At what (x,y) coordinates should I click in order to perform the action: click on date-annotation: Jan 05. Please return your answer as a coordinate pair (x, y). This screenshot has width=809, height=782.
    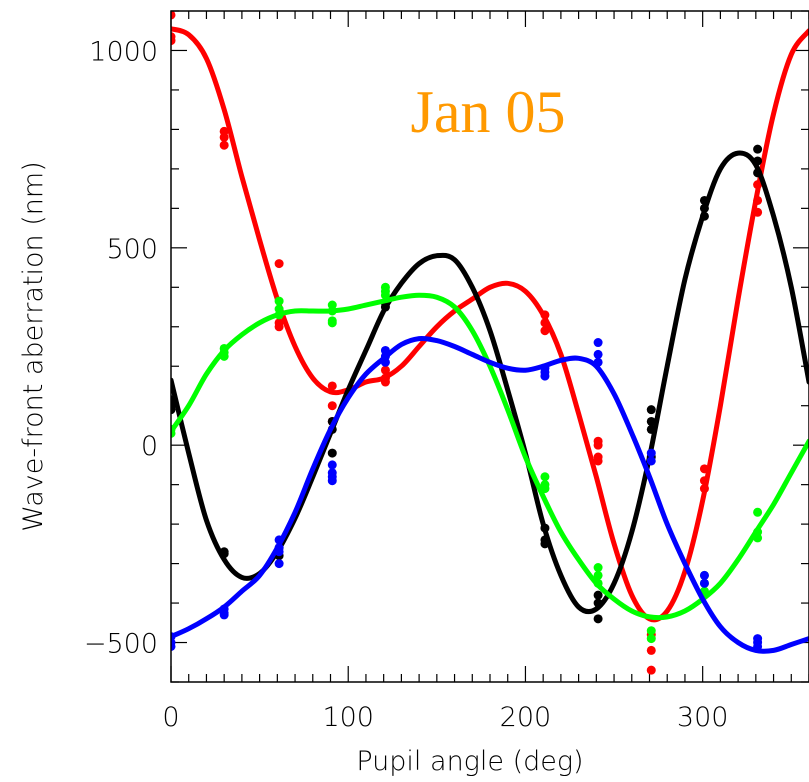
    Looking at the image, I should click on (488, 112).